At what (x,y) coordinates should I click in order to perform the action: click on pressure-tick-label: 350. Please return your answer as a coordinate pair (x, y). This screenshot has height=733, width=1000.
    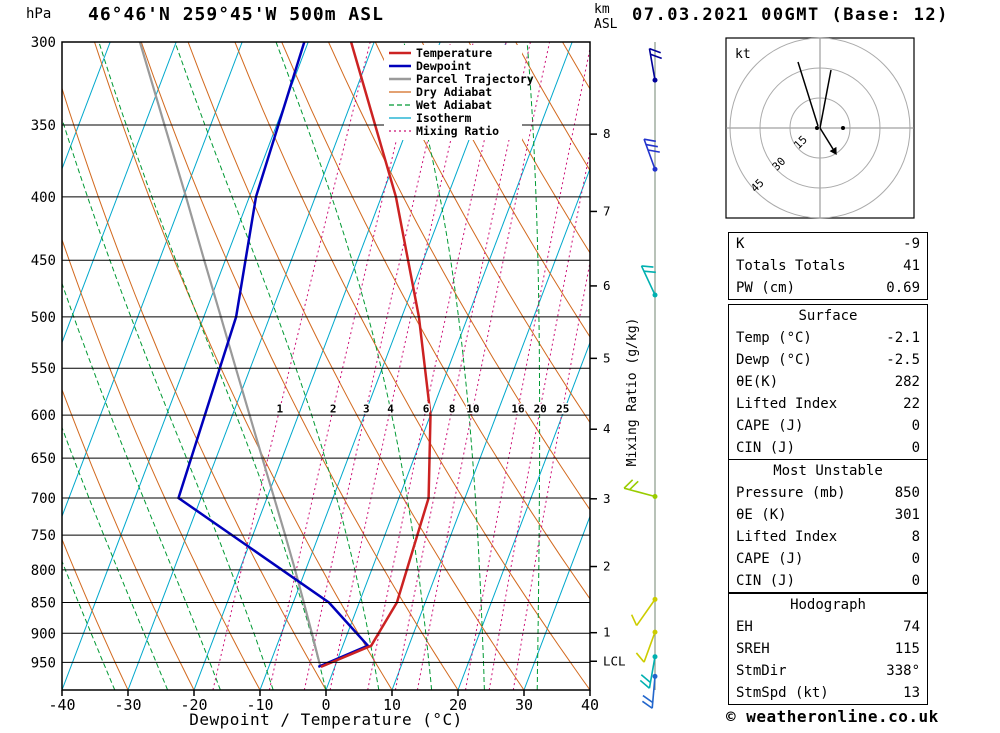
    Looking at the image, I should click on (43, 126).